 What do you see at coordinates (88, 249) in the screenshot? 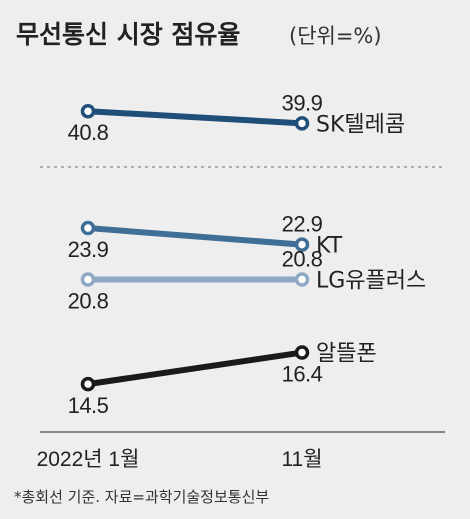
I see `series-1-0-label-start: 23.9` at bounding box center [88, 249].